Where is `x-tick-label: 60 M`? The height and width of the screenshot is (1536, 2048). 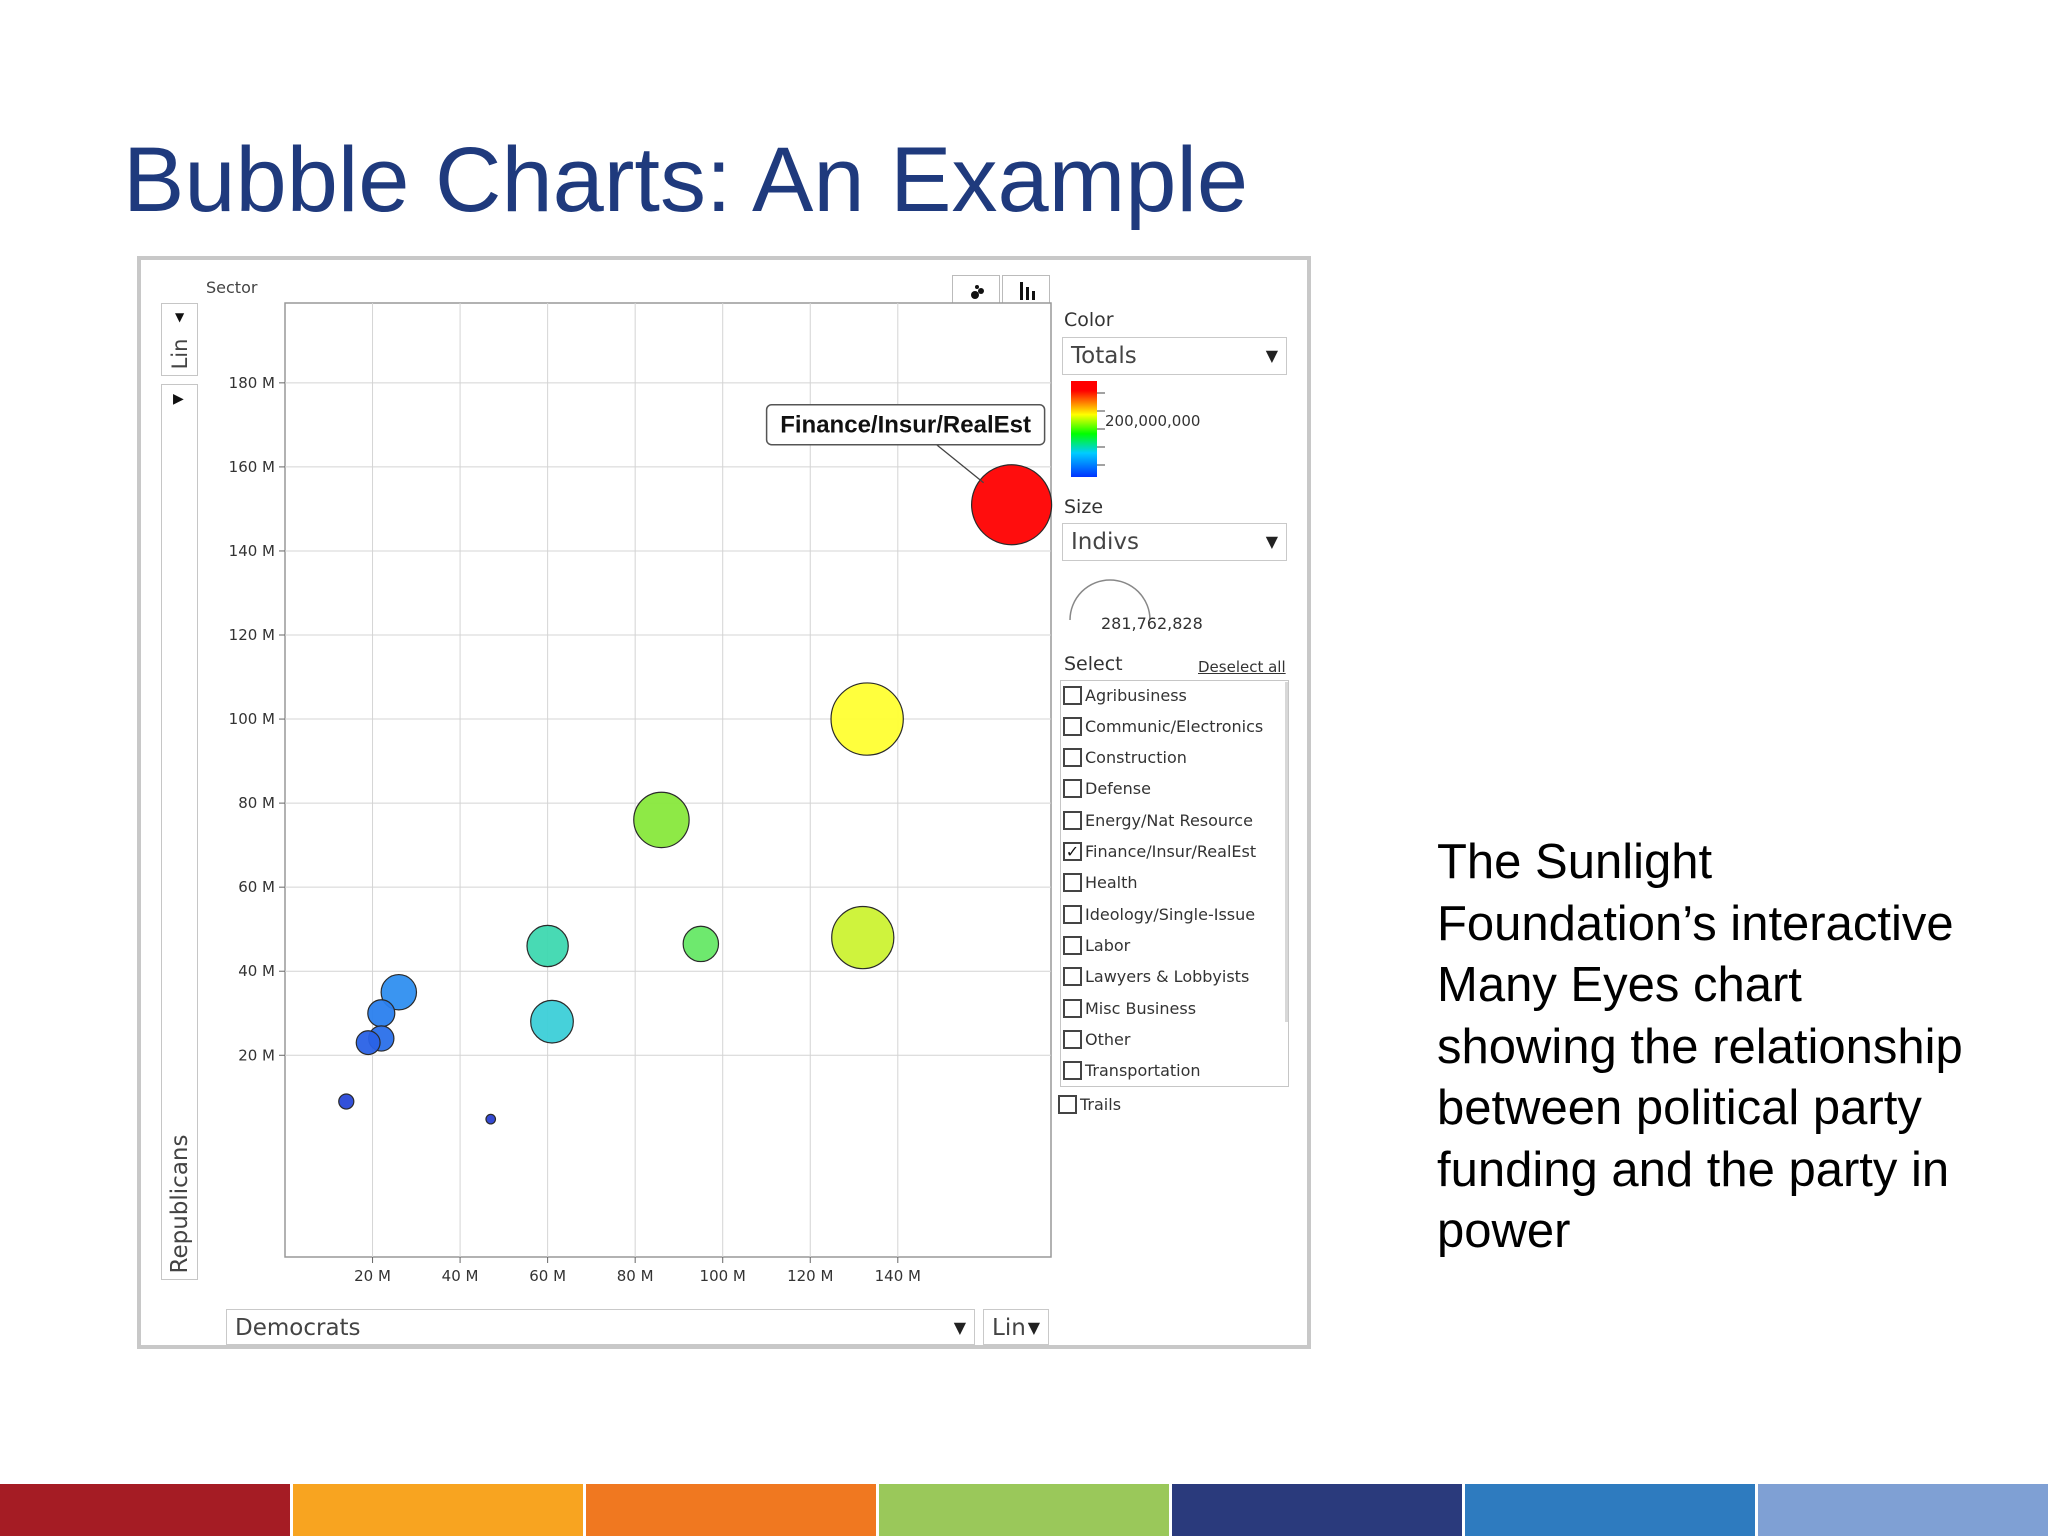 x-tick-label: 60 M is located at coordinates (547, 1276).